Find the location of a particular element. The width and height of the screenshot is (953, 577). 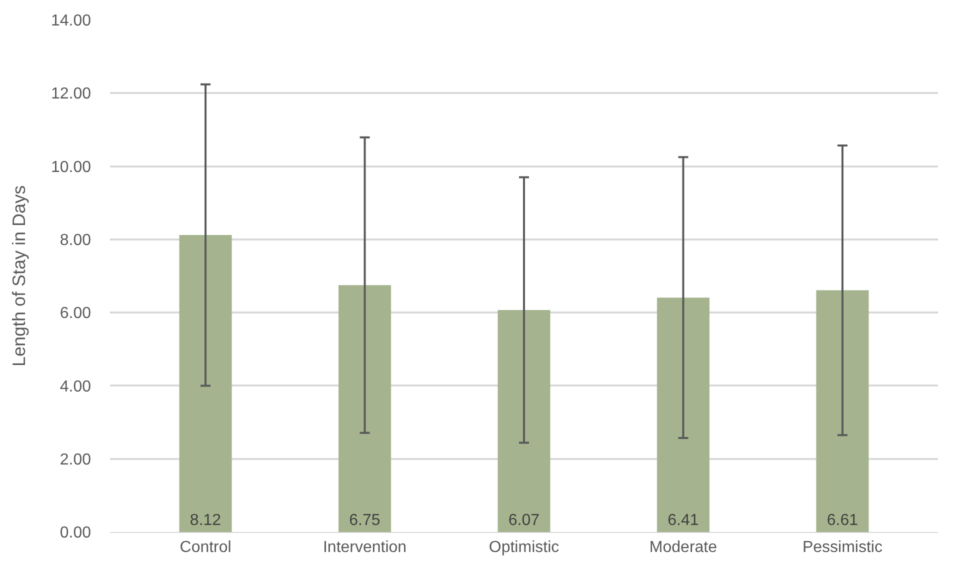

y-tick-label: 6.00 is located at coordinates (76, 313).